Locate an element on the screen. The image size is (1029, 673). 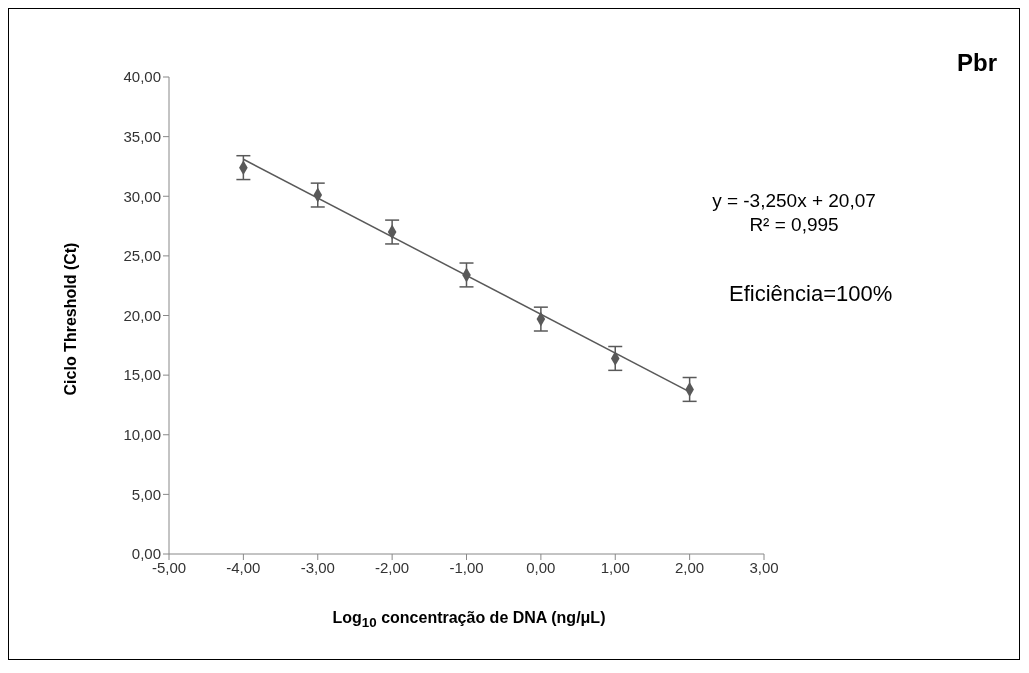
y-tick-label: 10,00 is located at coordinates (142, 435).